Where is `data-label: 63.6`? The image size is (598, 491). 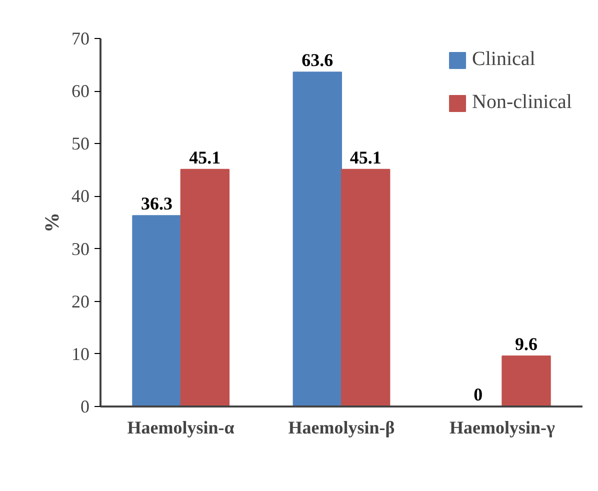
data-label: 63.6 is located at coordinates (318, 60).